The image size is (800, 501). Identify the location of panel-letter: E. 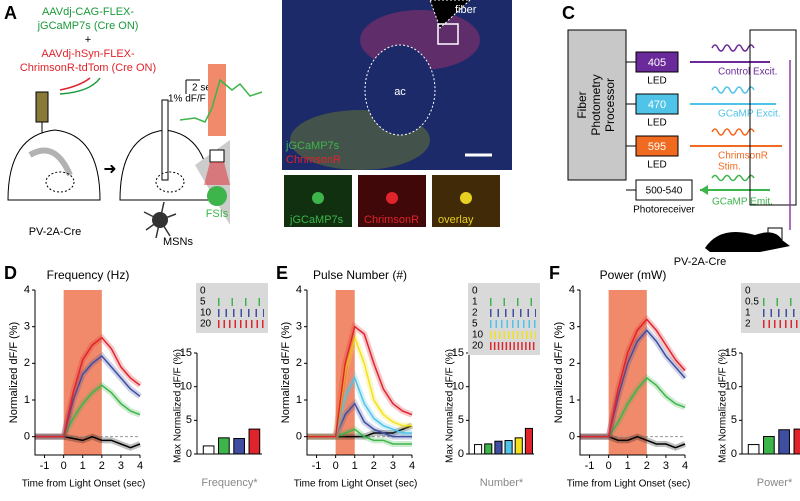
(282, 273).